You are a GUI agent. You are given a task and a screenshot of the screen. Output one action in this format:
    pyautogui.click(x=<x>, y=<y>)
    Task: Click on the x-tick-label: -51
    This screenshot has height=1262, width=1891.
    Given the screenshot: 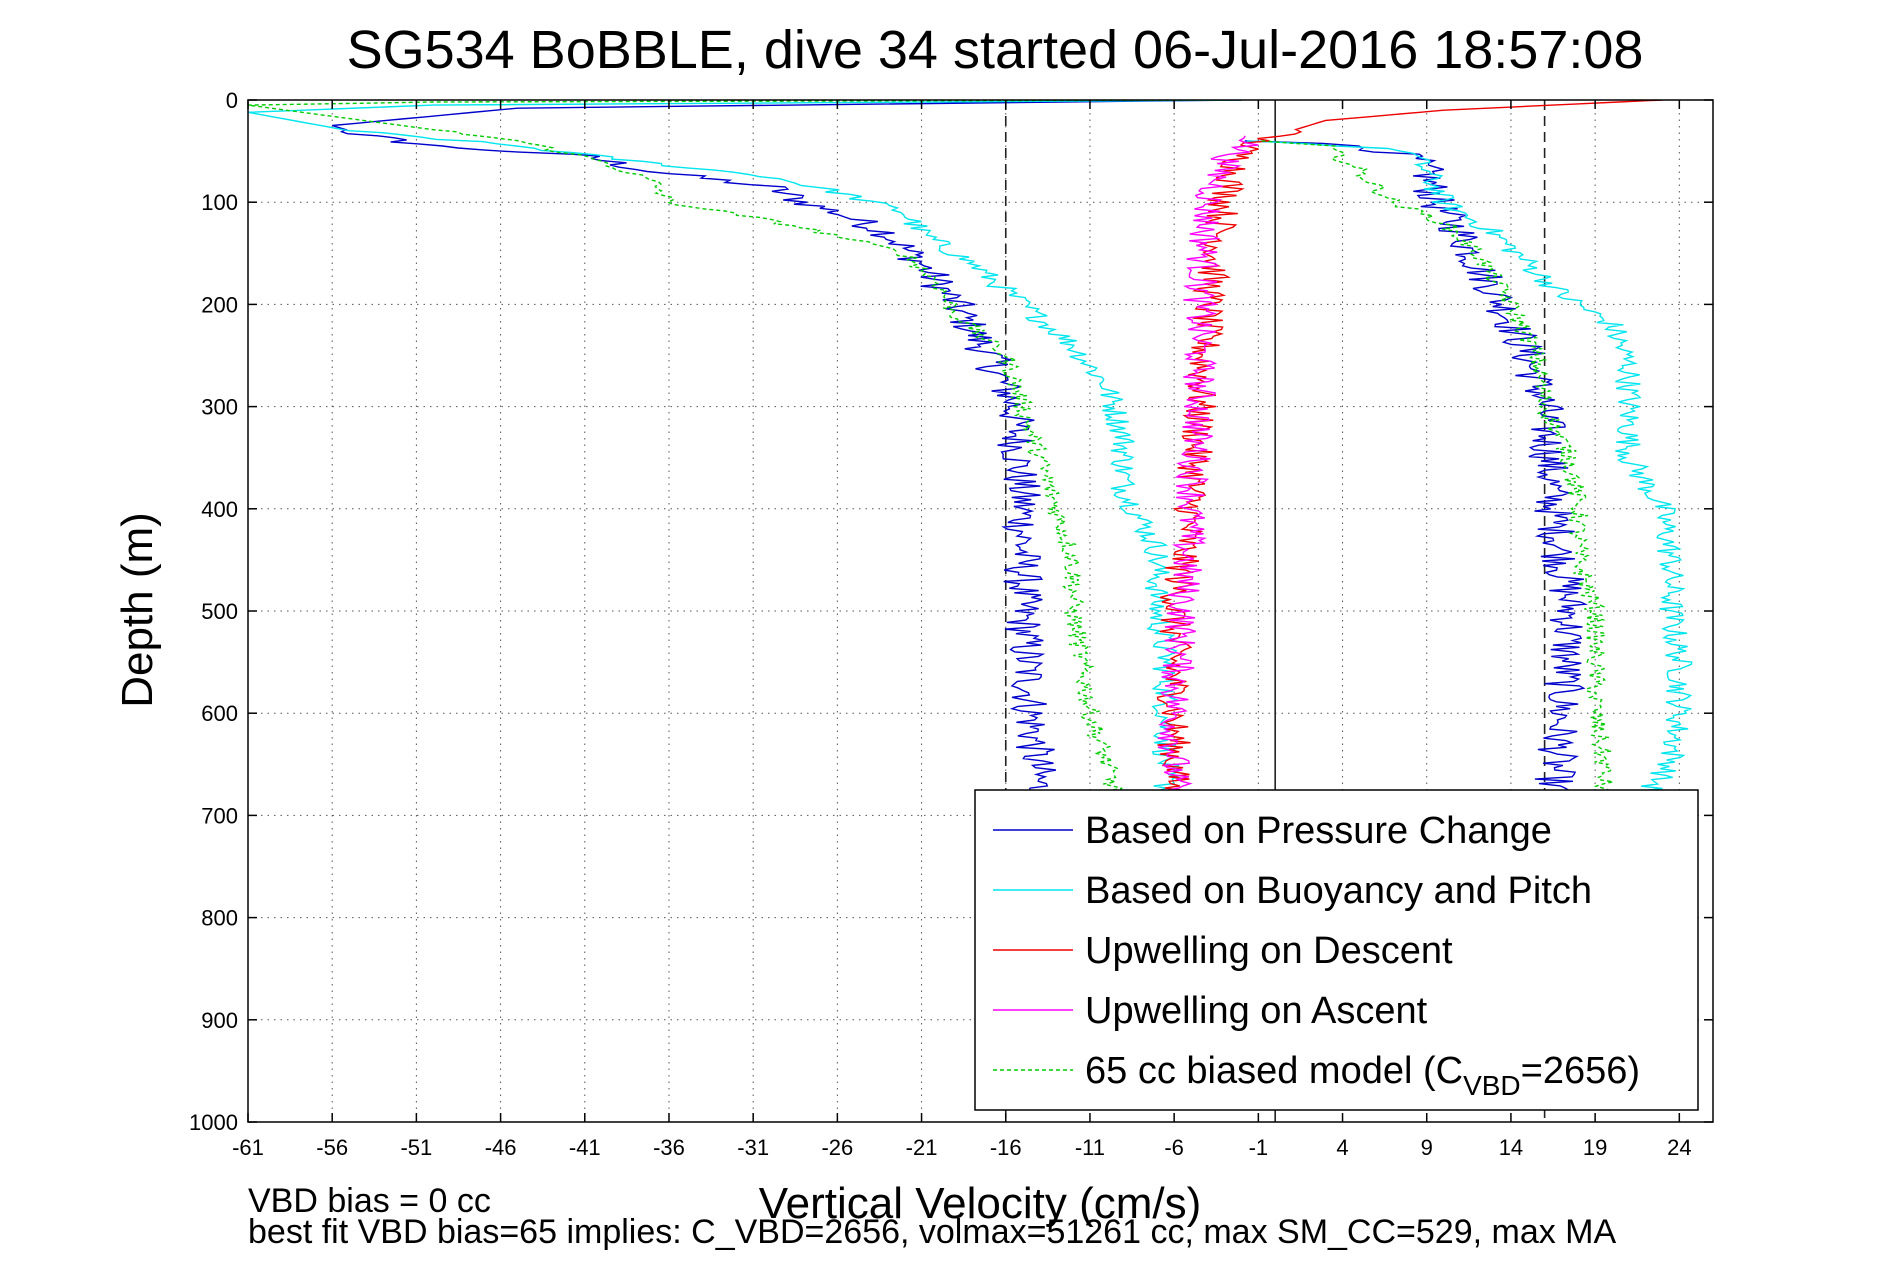 What is the action you would take?
    pyautogui.click(x=416, y=1147)
    